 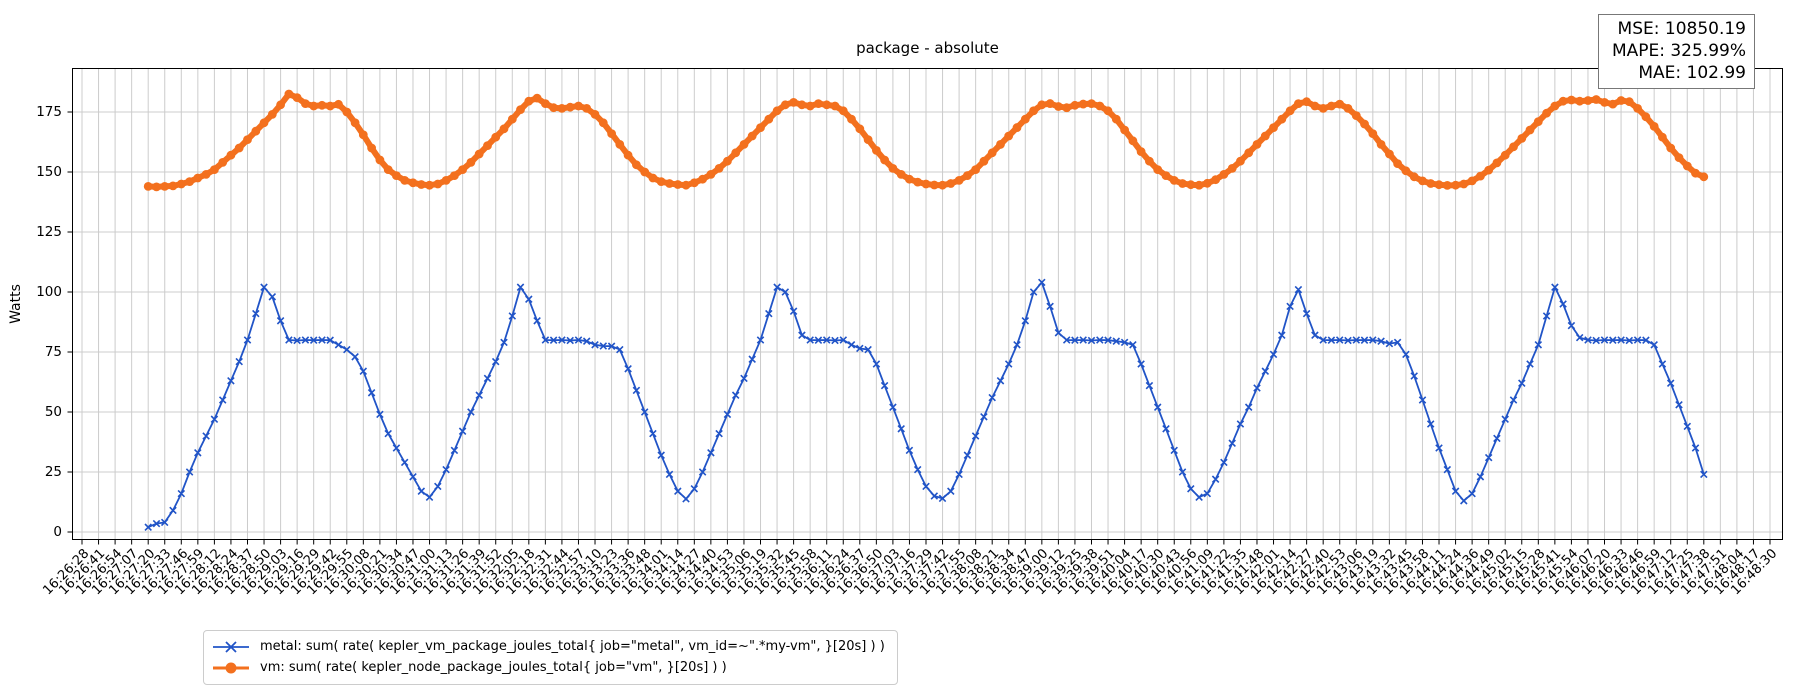 What do you see at coordinates (231, 667) in the screenshot?
I see `vm-line-circle-marker-icon` at bounding box center [231, 667].